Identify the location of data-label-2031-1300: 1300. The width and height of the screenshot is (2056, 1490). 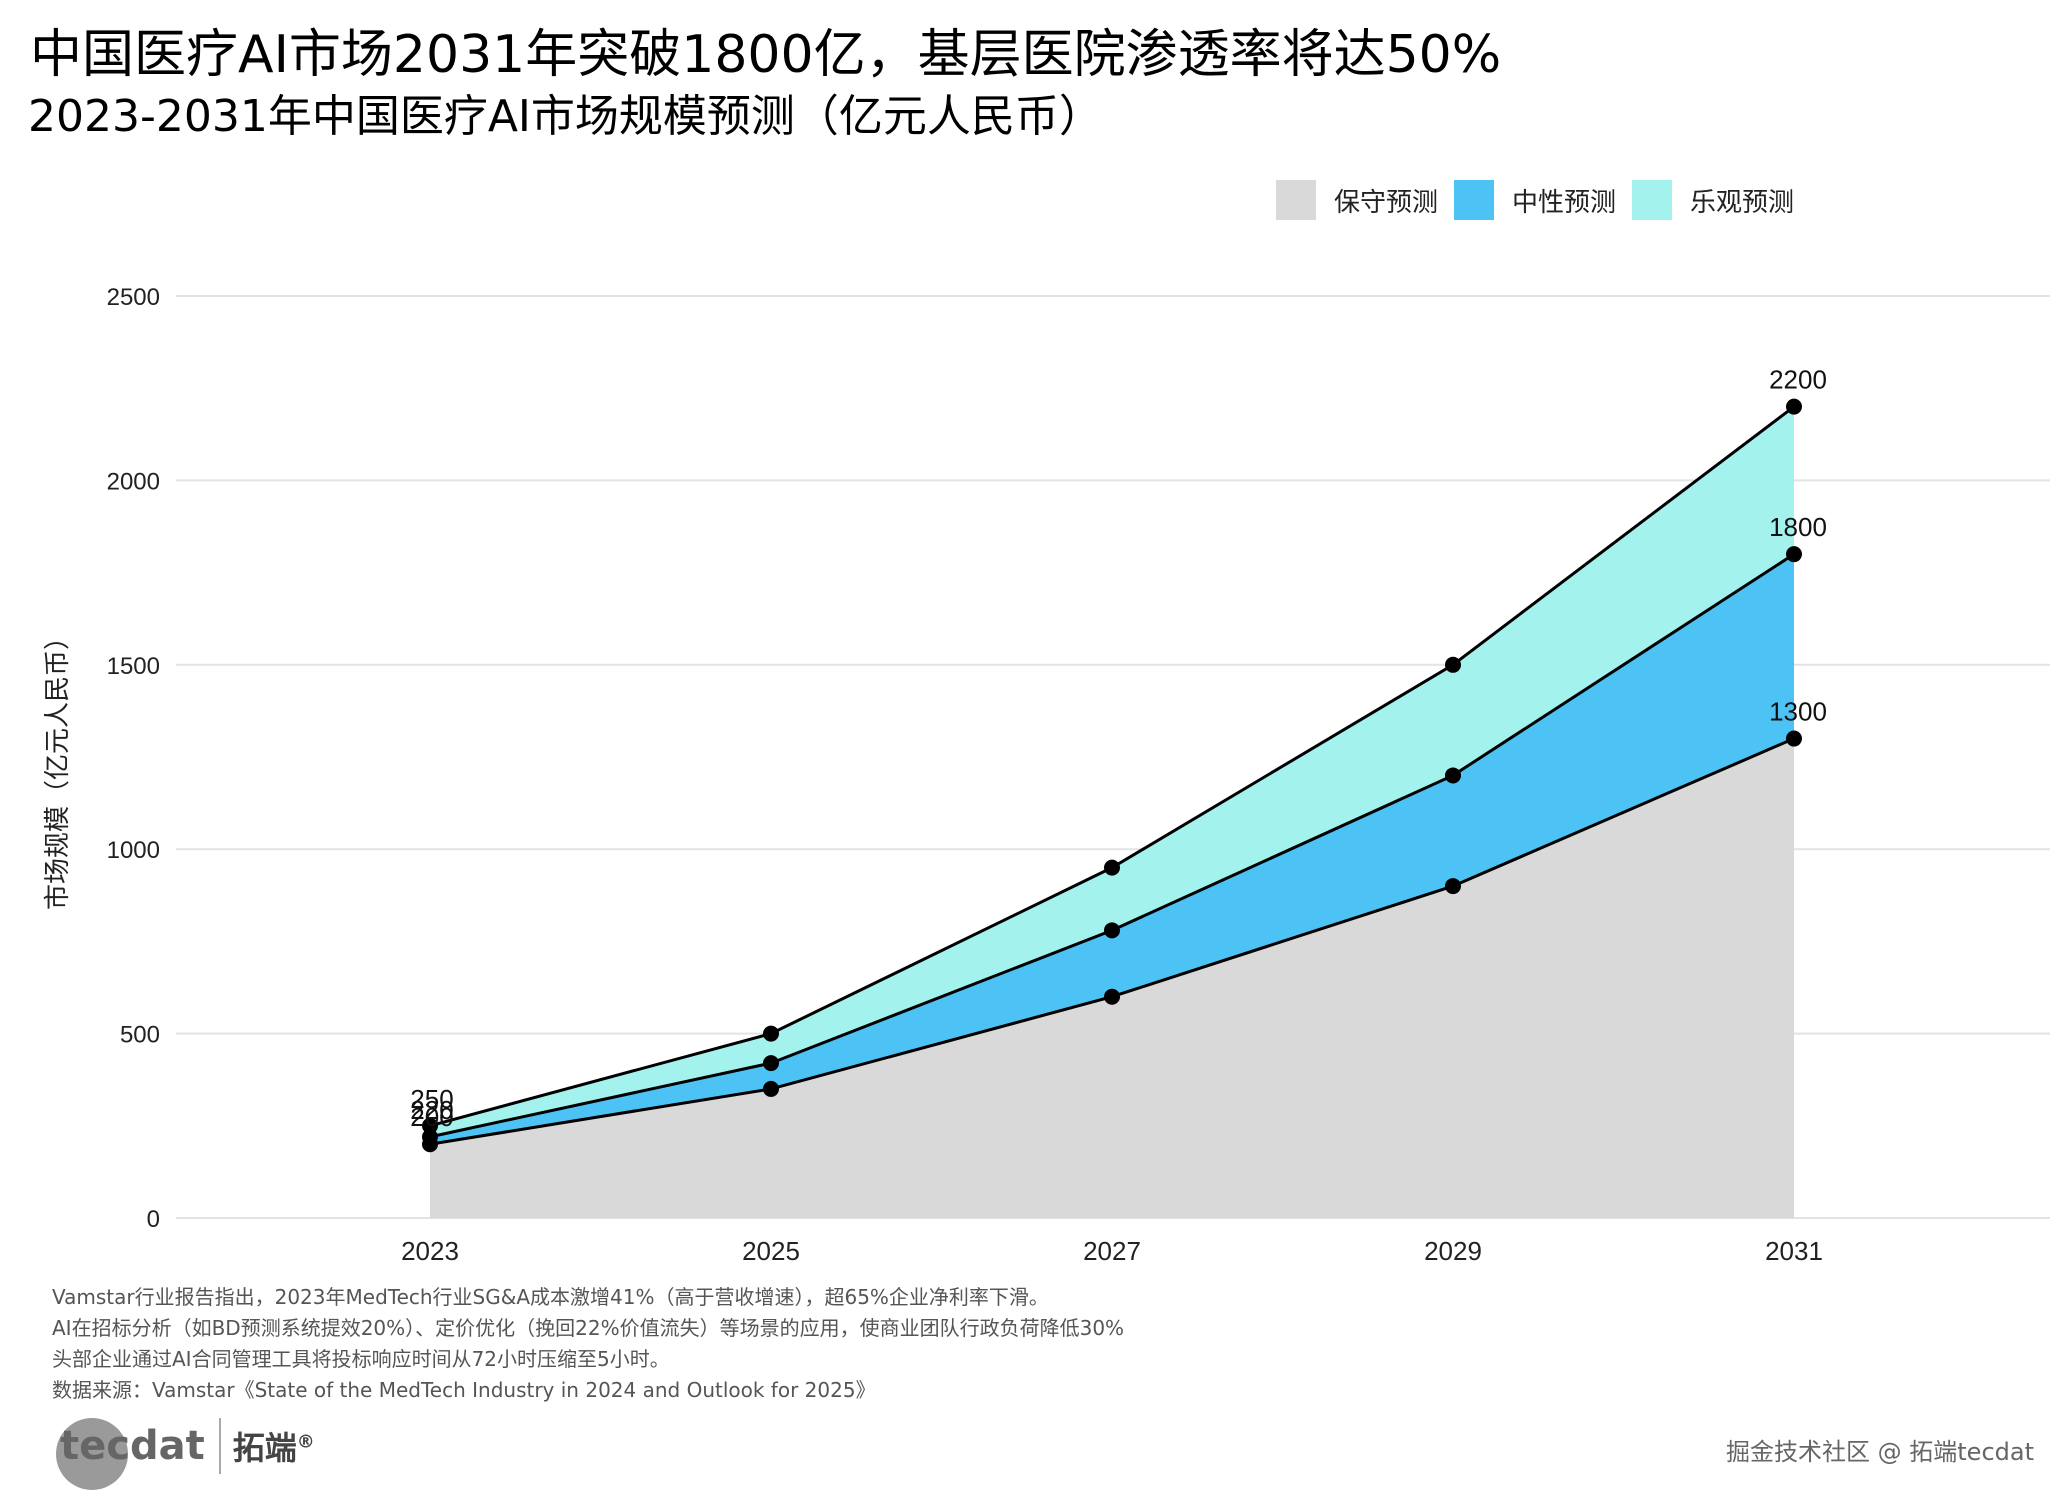
(1798, 712).